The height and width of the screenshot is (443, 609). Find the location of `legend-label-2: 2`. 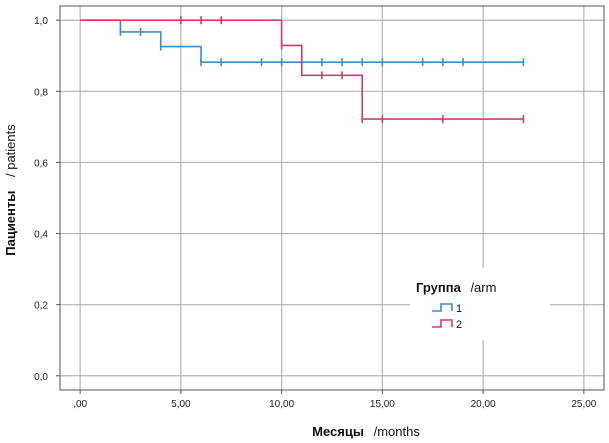

legend-label-2: 2 is located at coordinates (459, 325).